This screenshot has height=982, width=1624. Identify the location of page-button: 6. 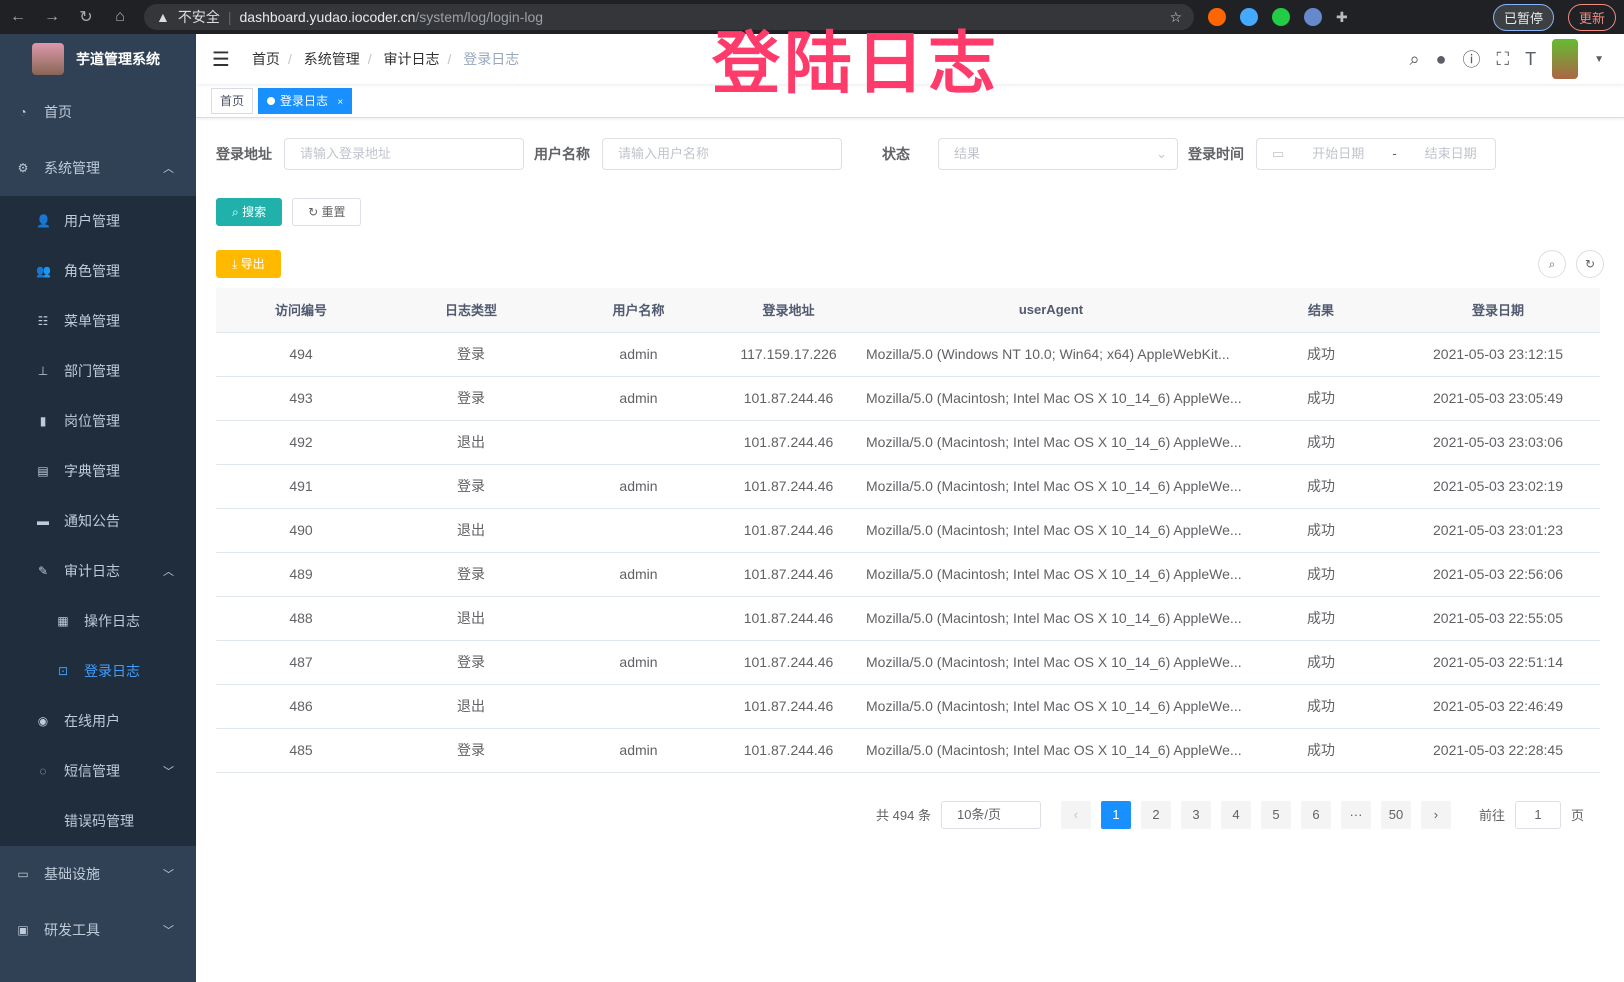
(1315, 814).